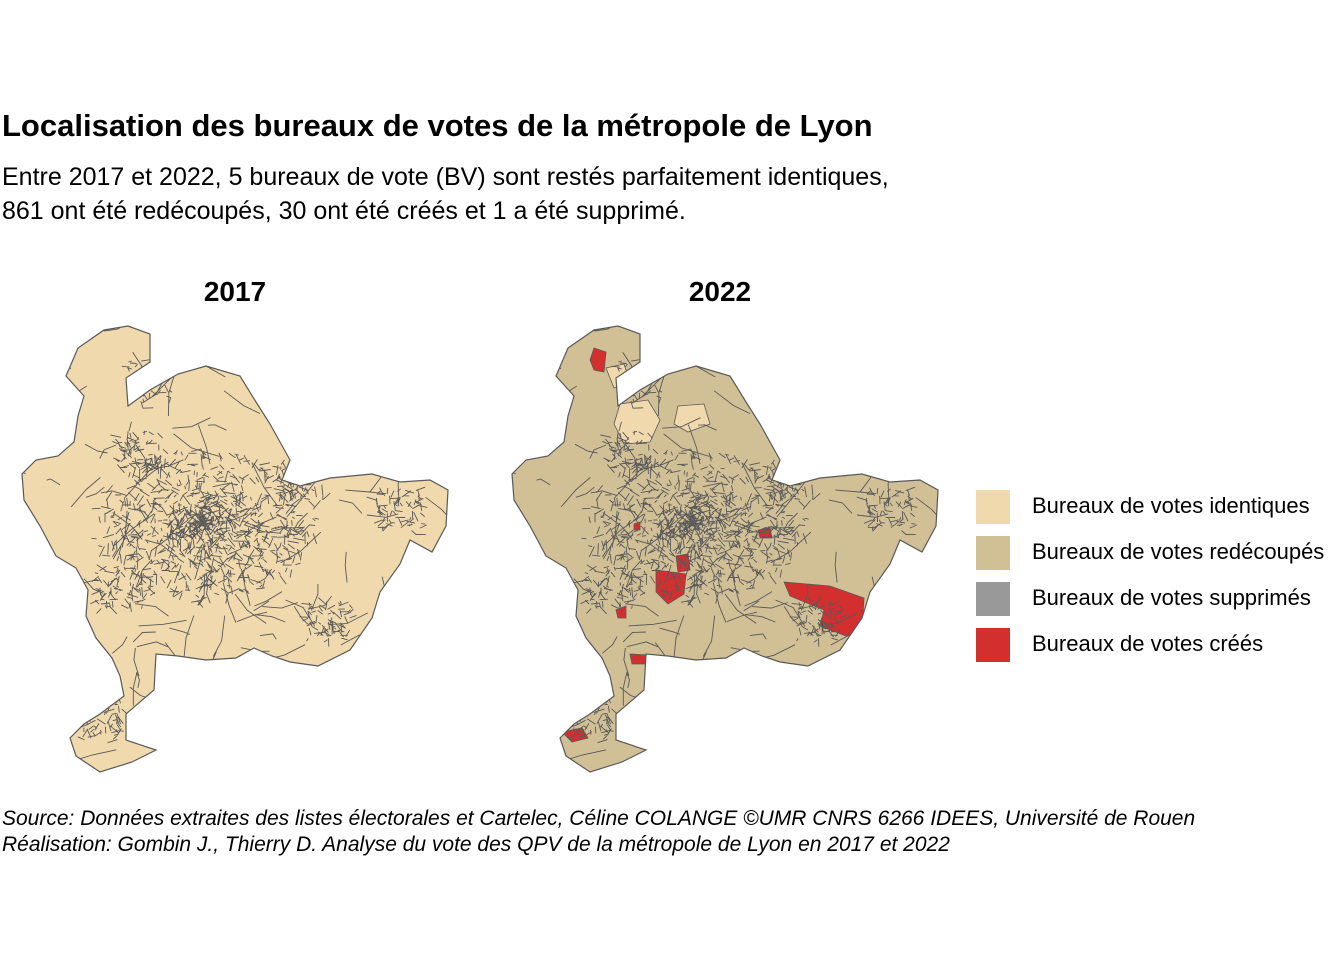 The width and height of the screenshot is (1344, 960). Describe the element at coordinates (637, 422) in the screenshot. I see `identical-zone` at that location.